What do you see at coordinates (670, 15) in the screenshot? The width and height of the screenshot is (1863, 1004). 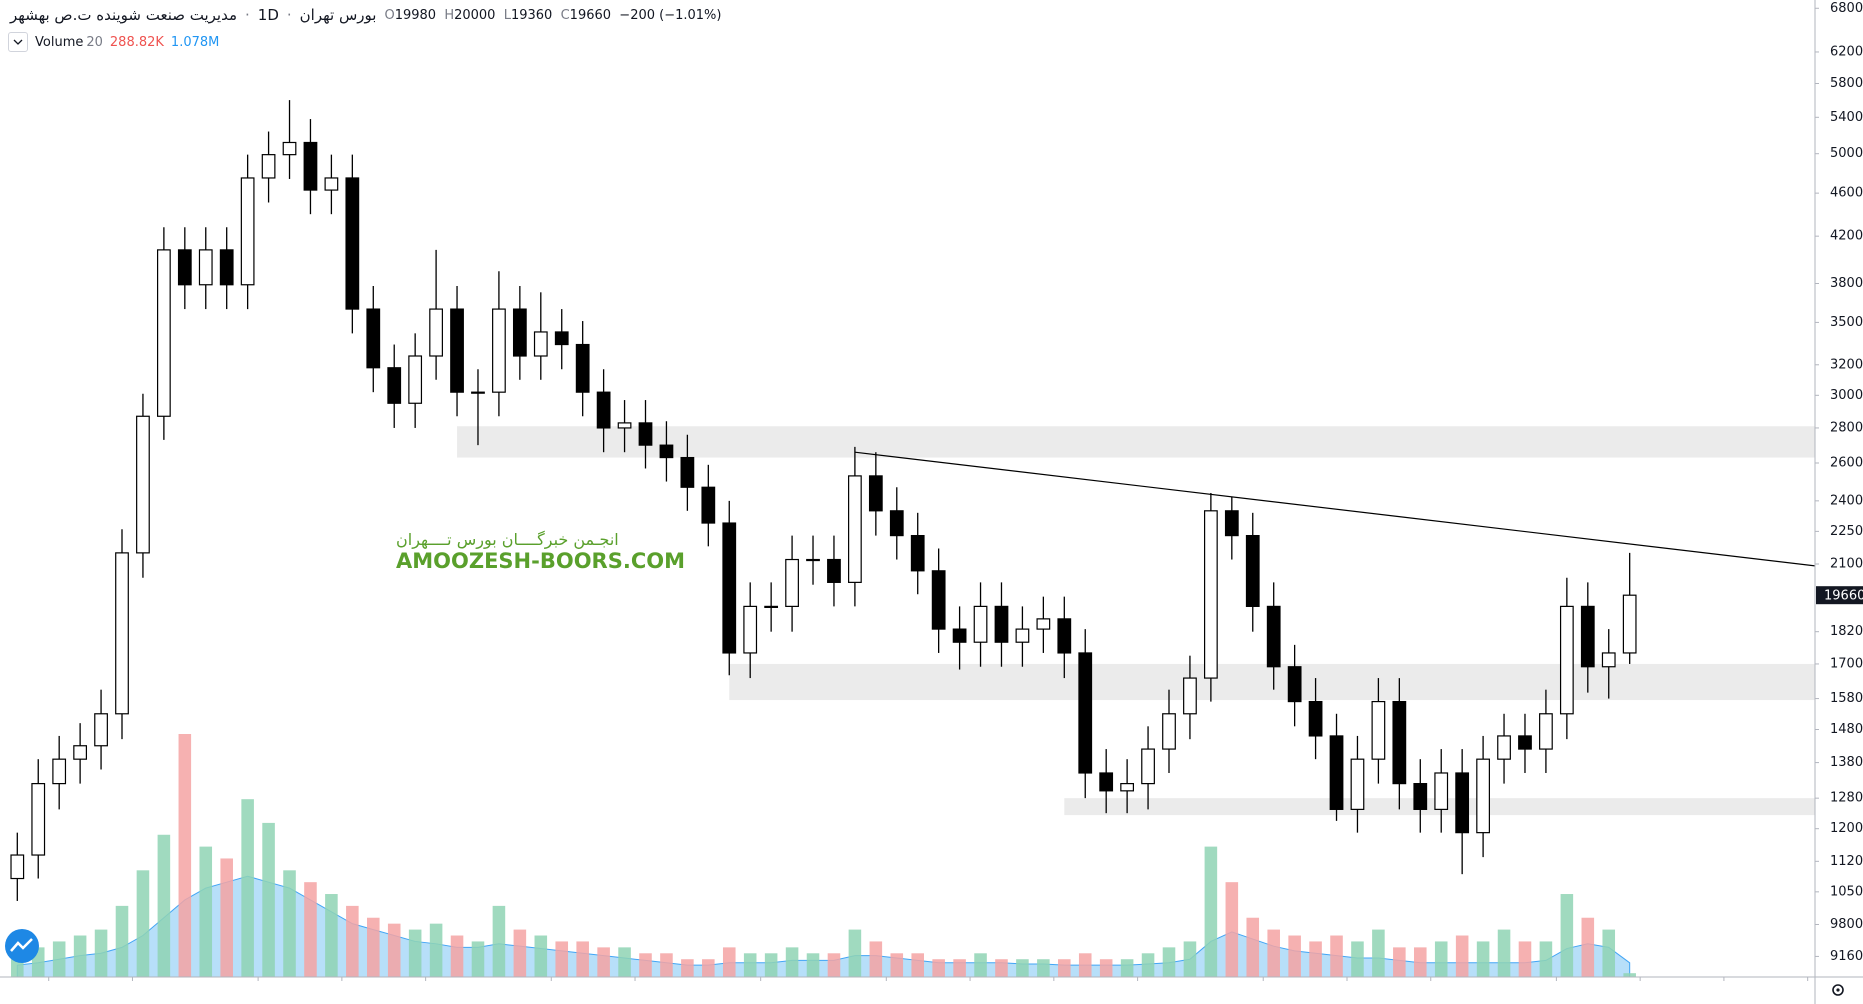 I see `change: −200 (−1.01%)` at bounding box center [670, 15].